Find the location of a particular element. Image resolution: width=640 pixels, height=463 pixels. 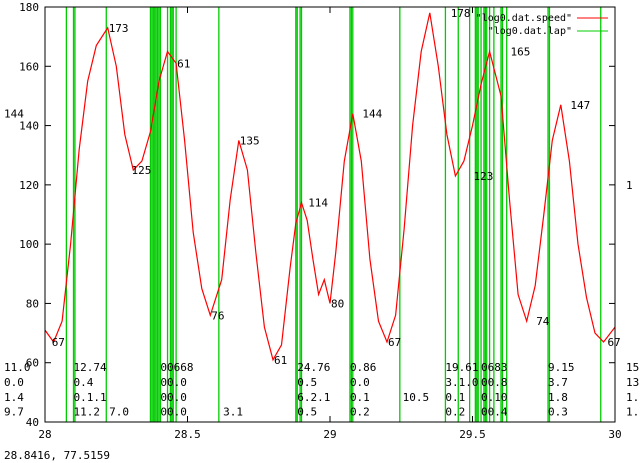

y-tick-label: 160 is located at coordinates (29, 66).